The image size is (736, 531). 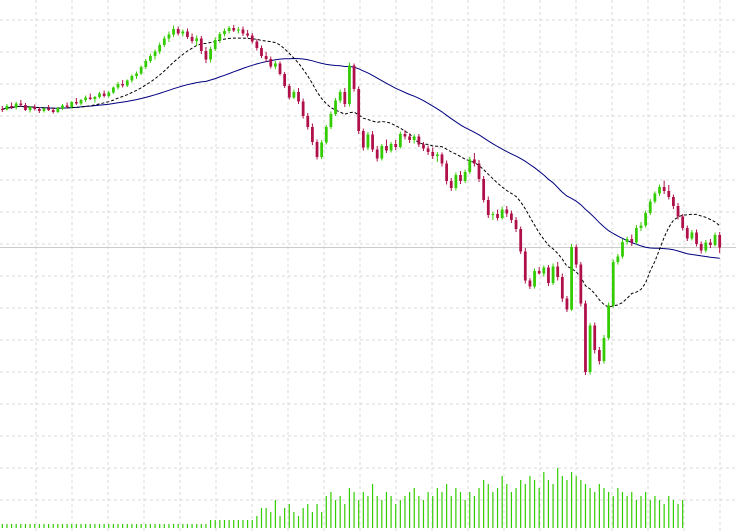 I want to click on volume-bars, so click(x=342, y=498).